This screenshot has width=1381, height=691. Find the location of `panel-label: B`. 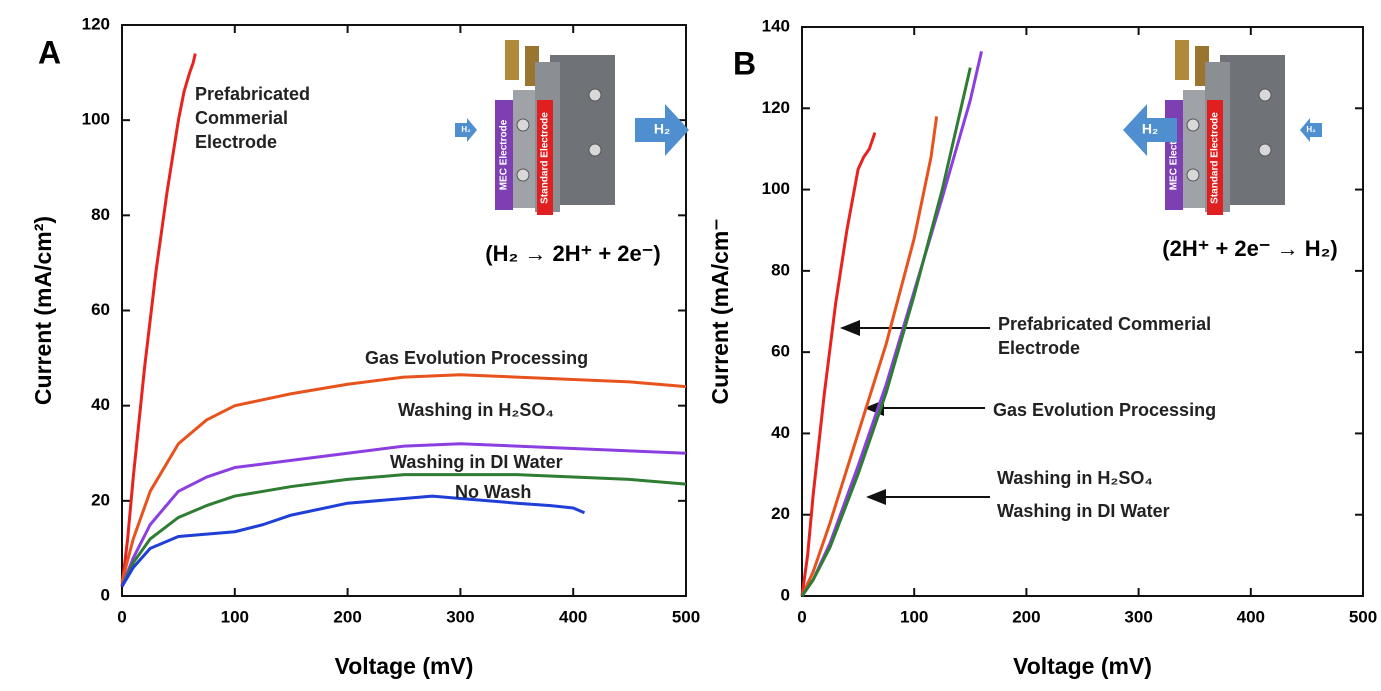

panel-label: B is located at coordinates (744, 63).